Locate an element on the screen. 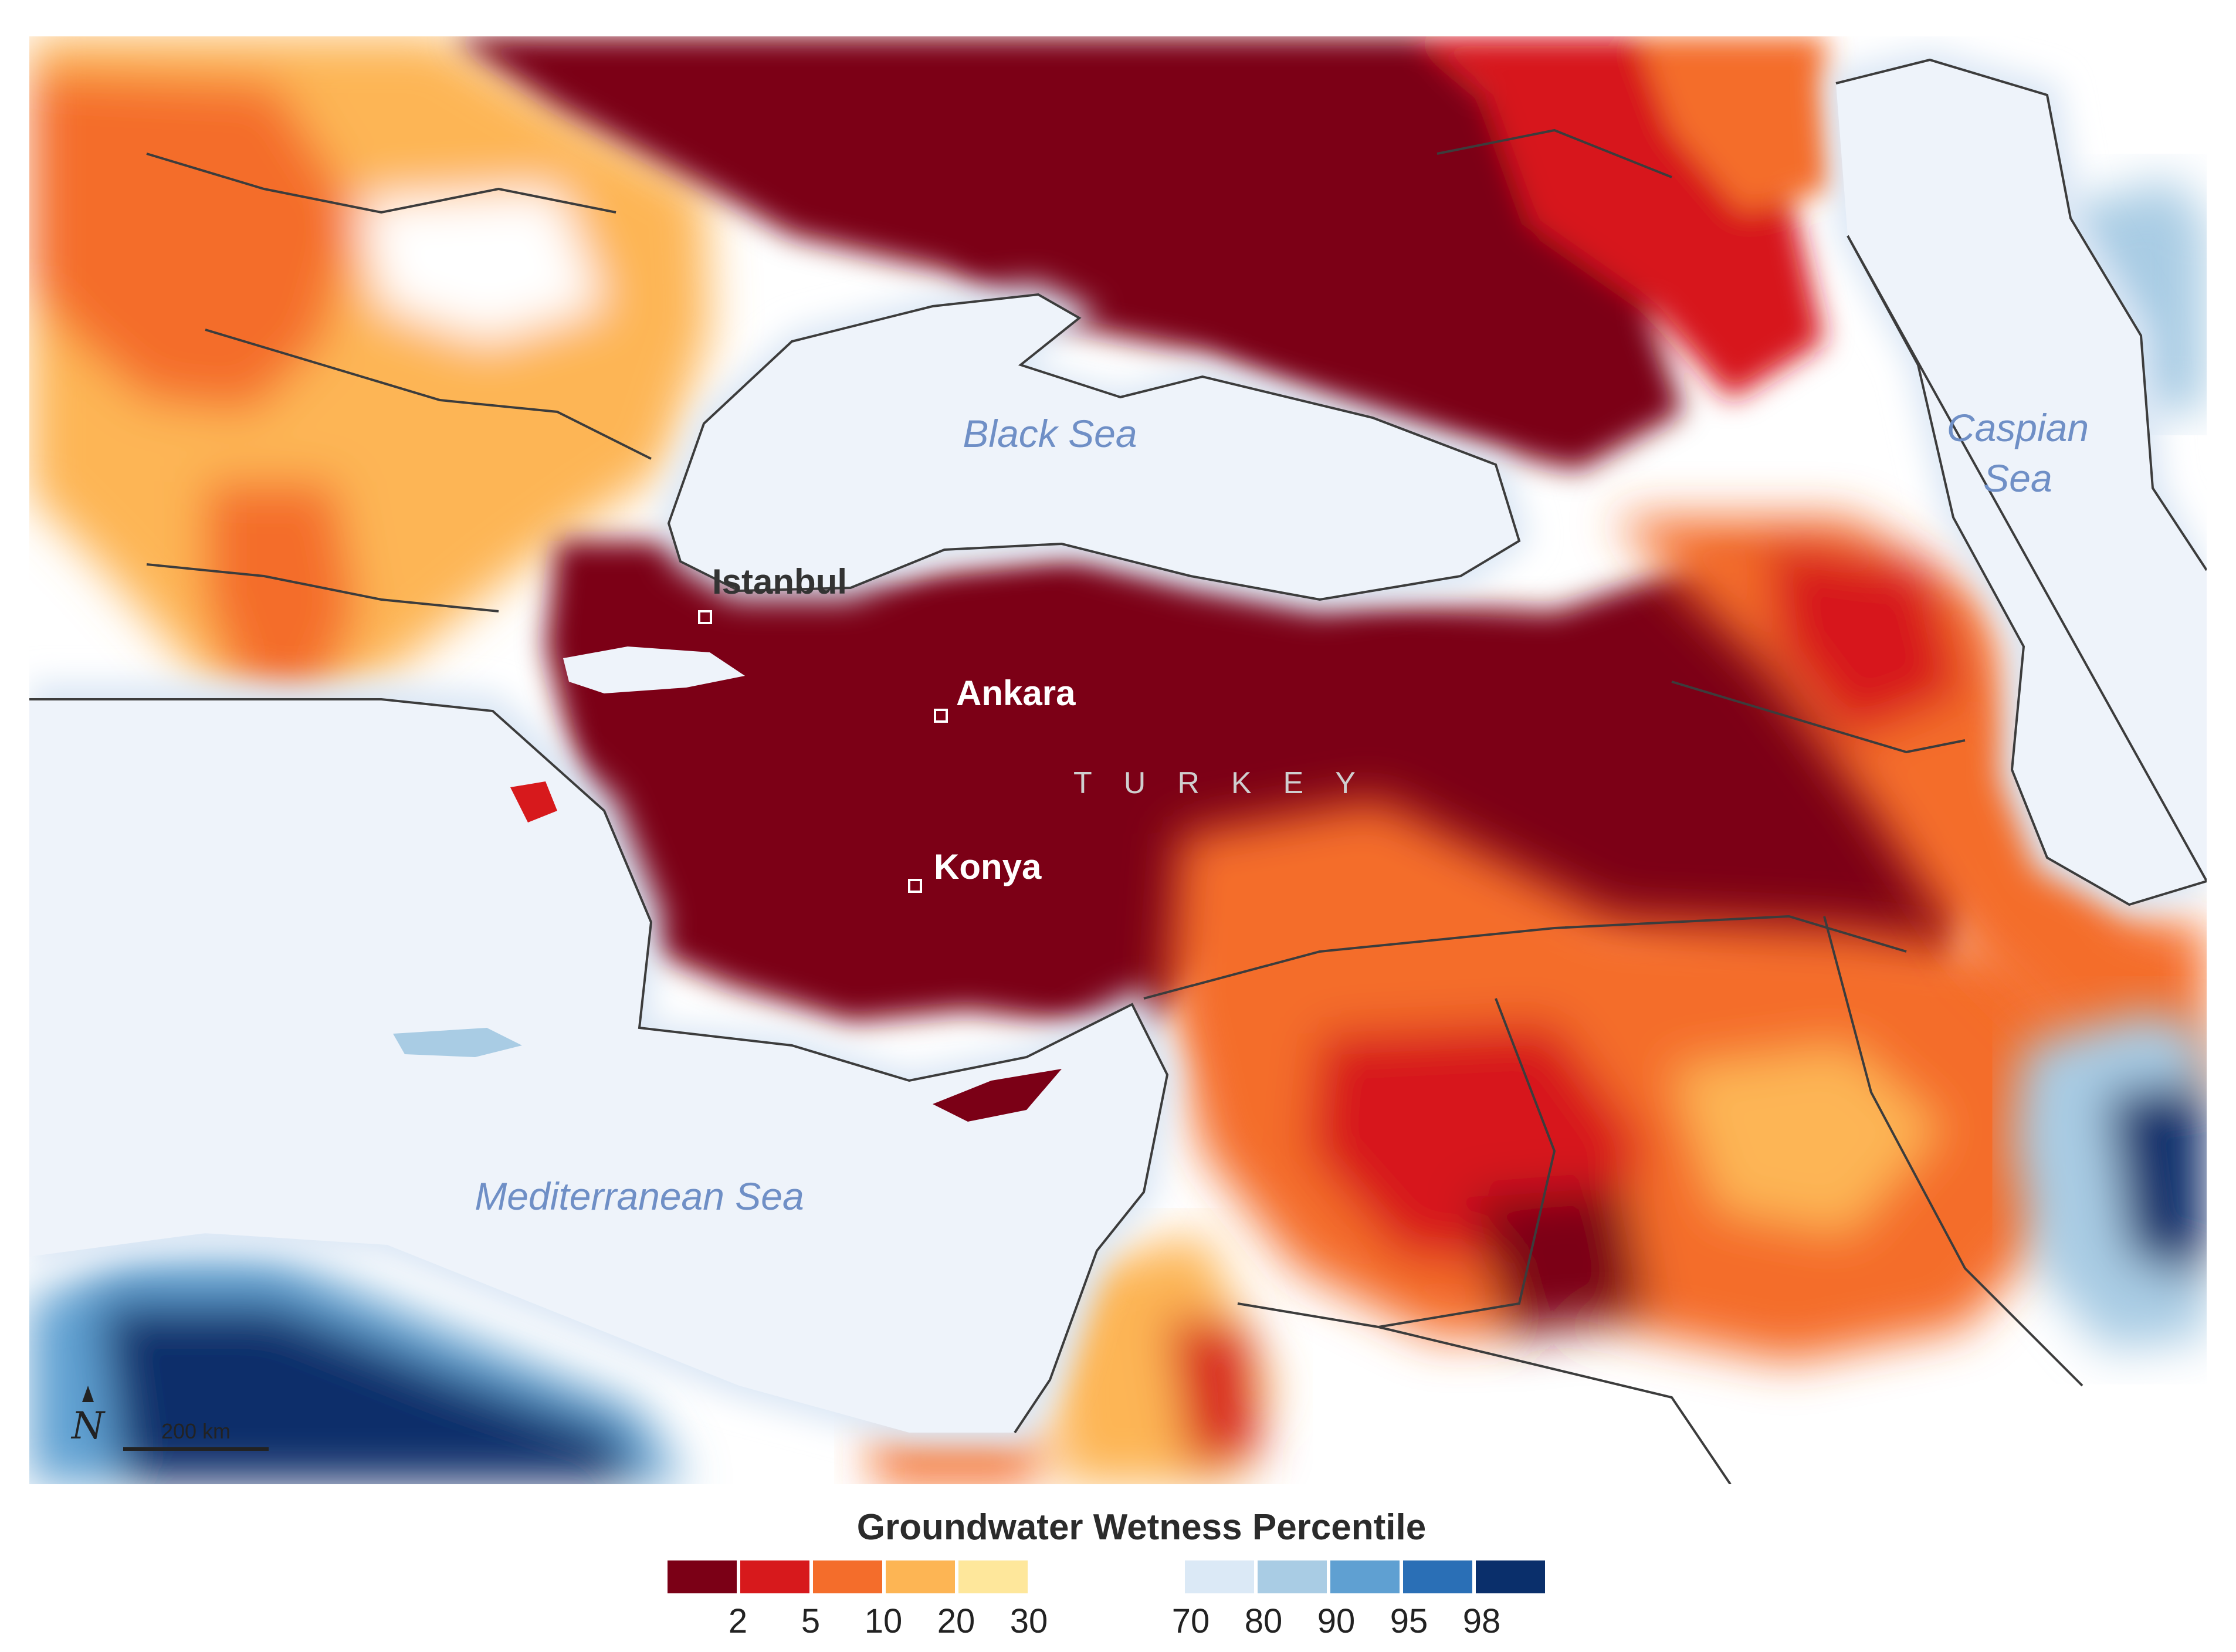 The width and height of the screenshot is (2236, 1652). dryness-zone-southeast is located at coordinates (1642, 1080).